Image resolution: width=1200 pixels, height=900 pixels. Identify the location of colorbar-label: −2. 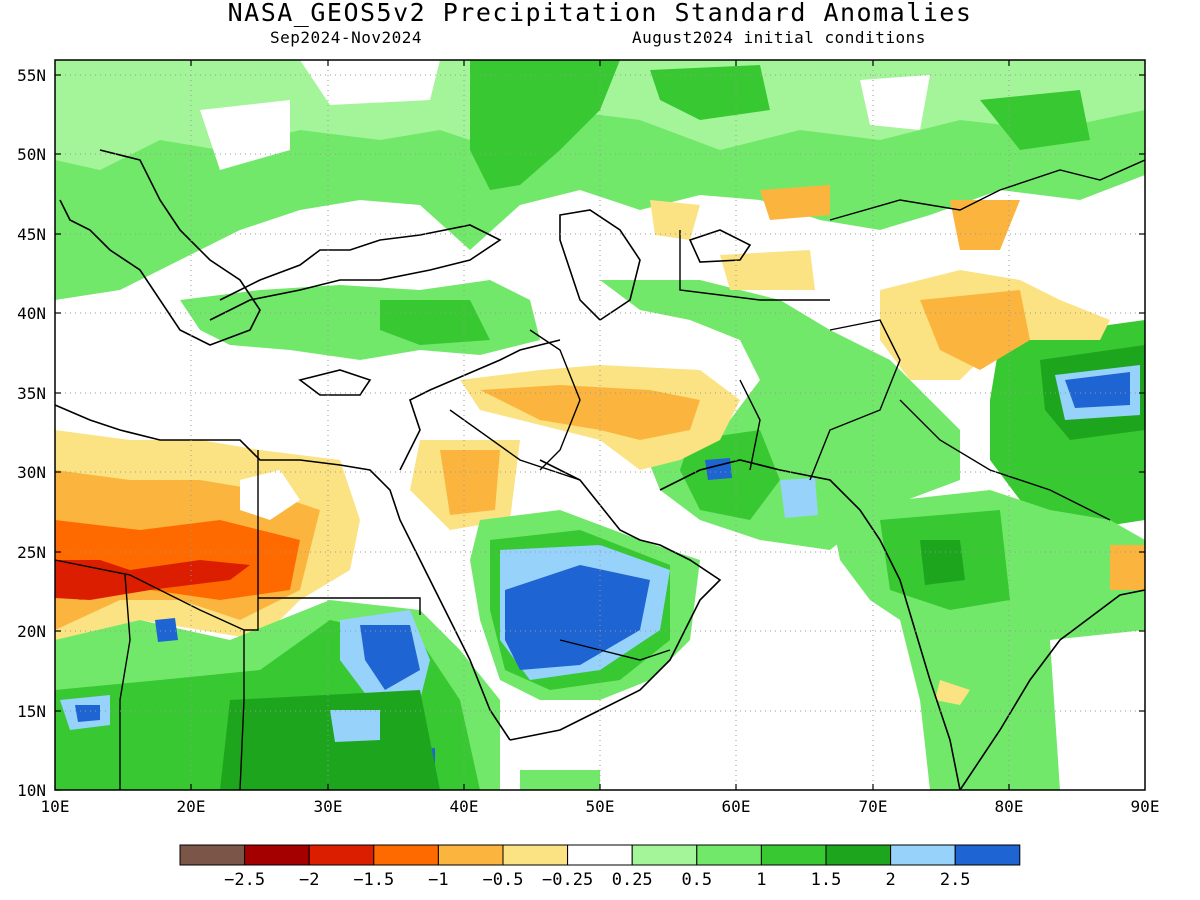
(309, 880).